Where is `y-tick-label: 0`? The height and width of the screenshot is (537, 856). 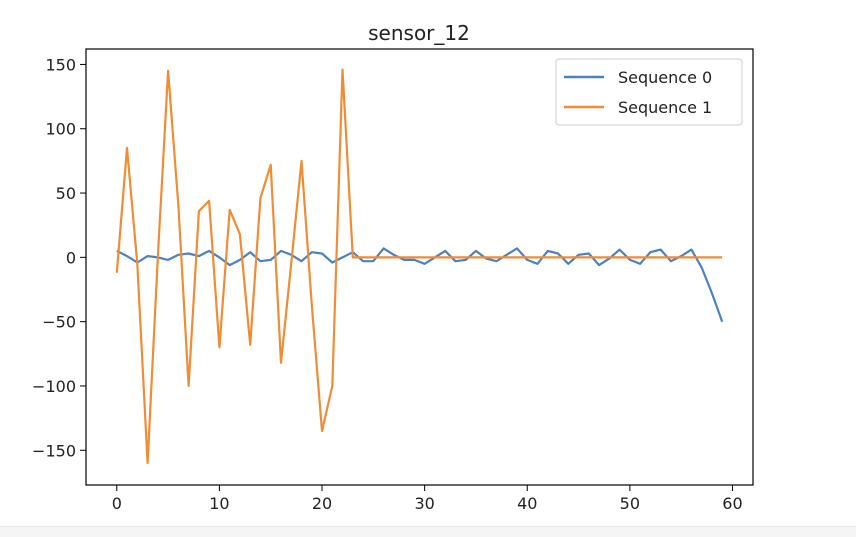
y-tick-label: 0 is located at coordinates (71, 257).